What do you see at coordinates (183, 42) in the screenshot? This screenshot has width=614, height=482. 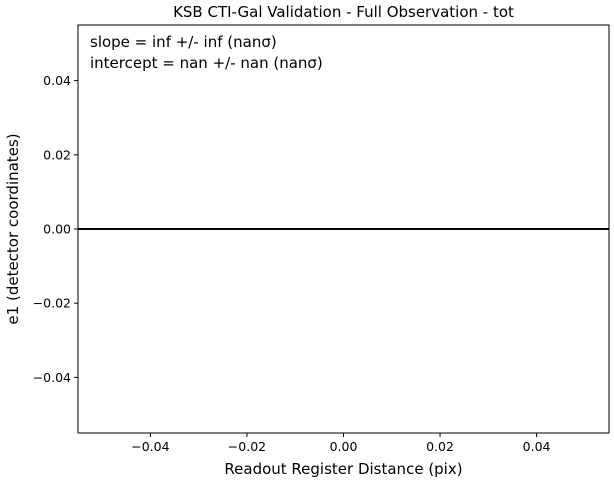 I see `slope-annotation: slope = inf +/- inf (nanσ)` at bounding box center [183, 42].